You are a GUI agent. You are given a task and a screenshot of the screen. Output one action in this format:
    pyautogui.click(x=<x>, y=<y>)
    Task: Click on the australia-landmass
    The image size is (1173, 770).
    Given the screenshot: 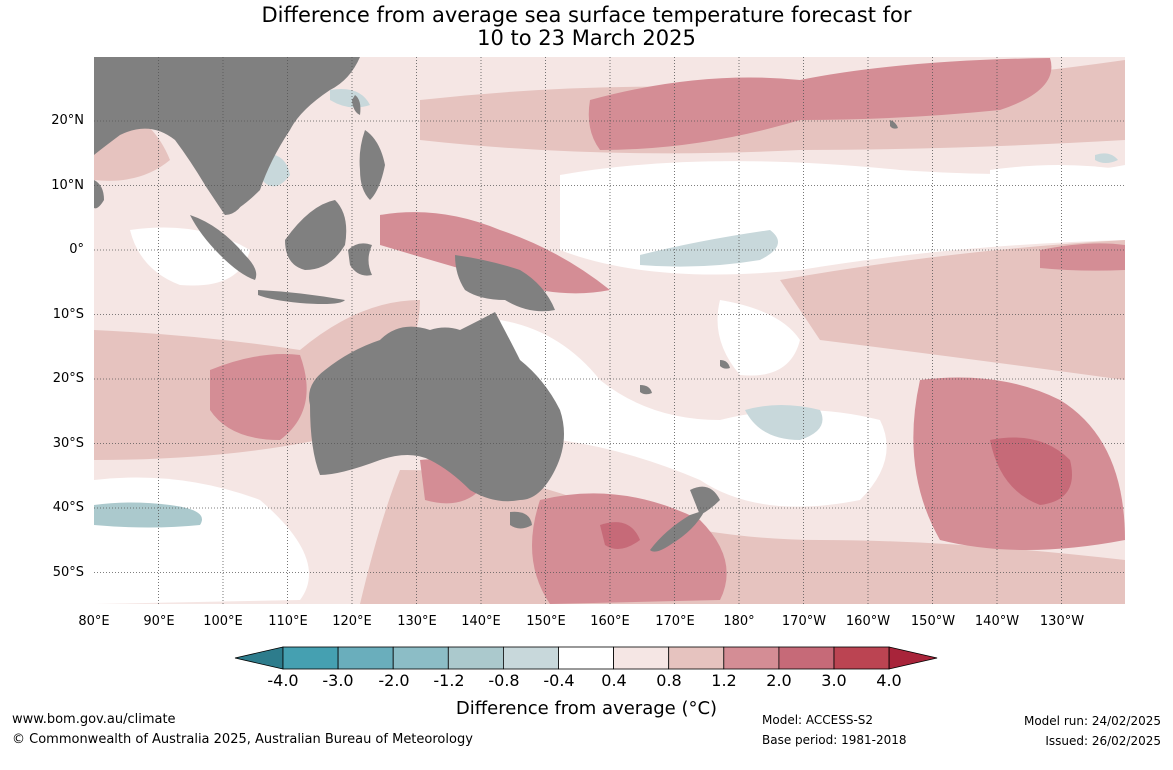 What is the action you would take?
    pyautogui.click(x=436, y=407)
    